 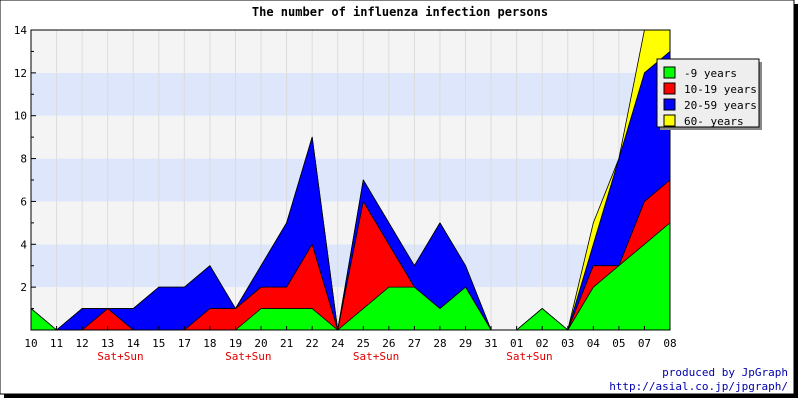 What do you see at coordinates (184, 343) in the screenshot?
I see `xtick-label-6: 17` at bounding box center [184, 343].